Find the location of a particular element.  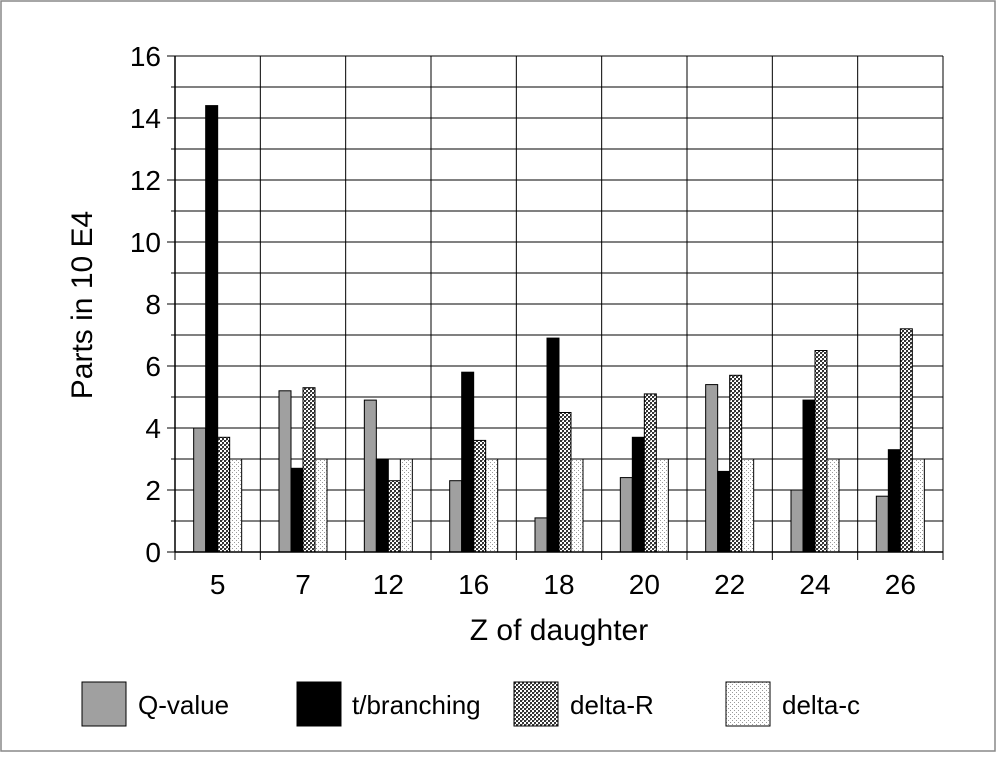

y-tick-label: 8 is located at coordinates (153, 304).